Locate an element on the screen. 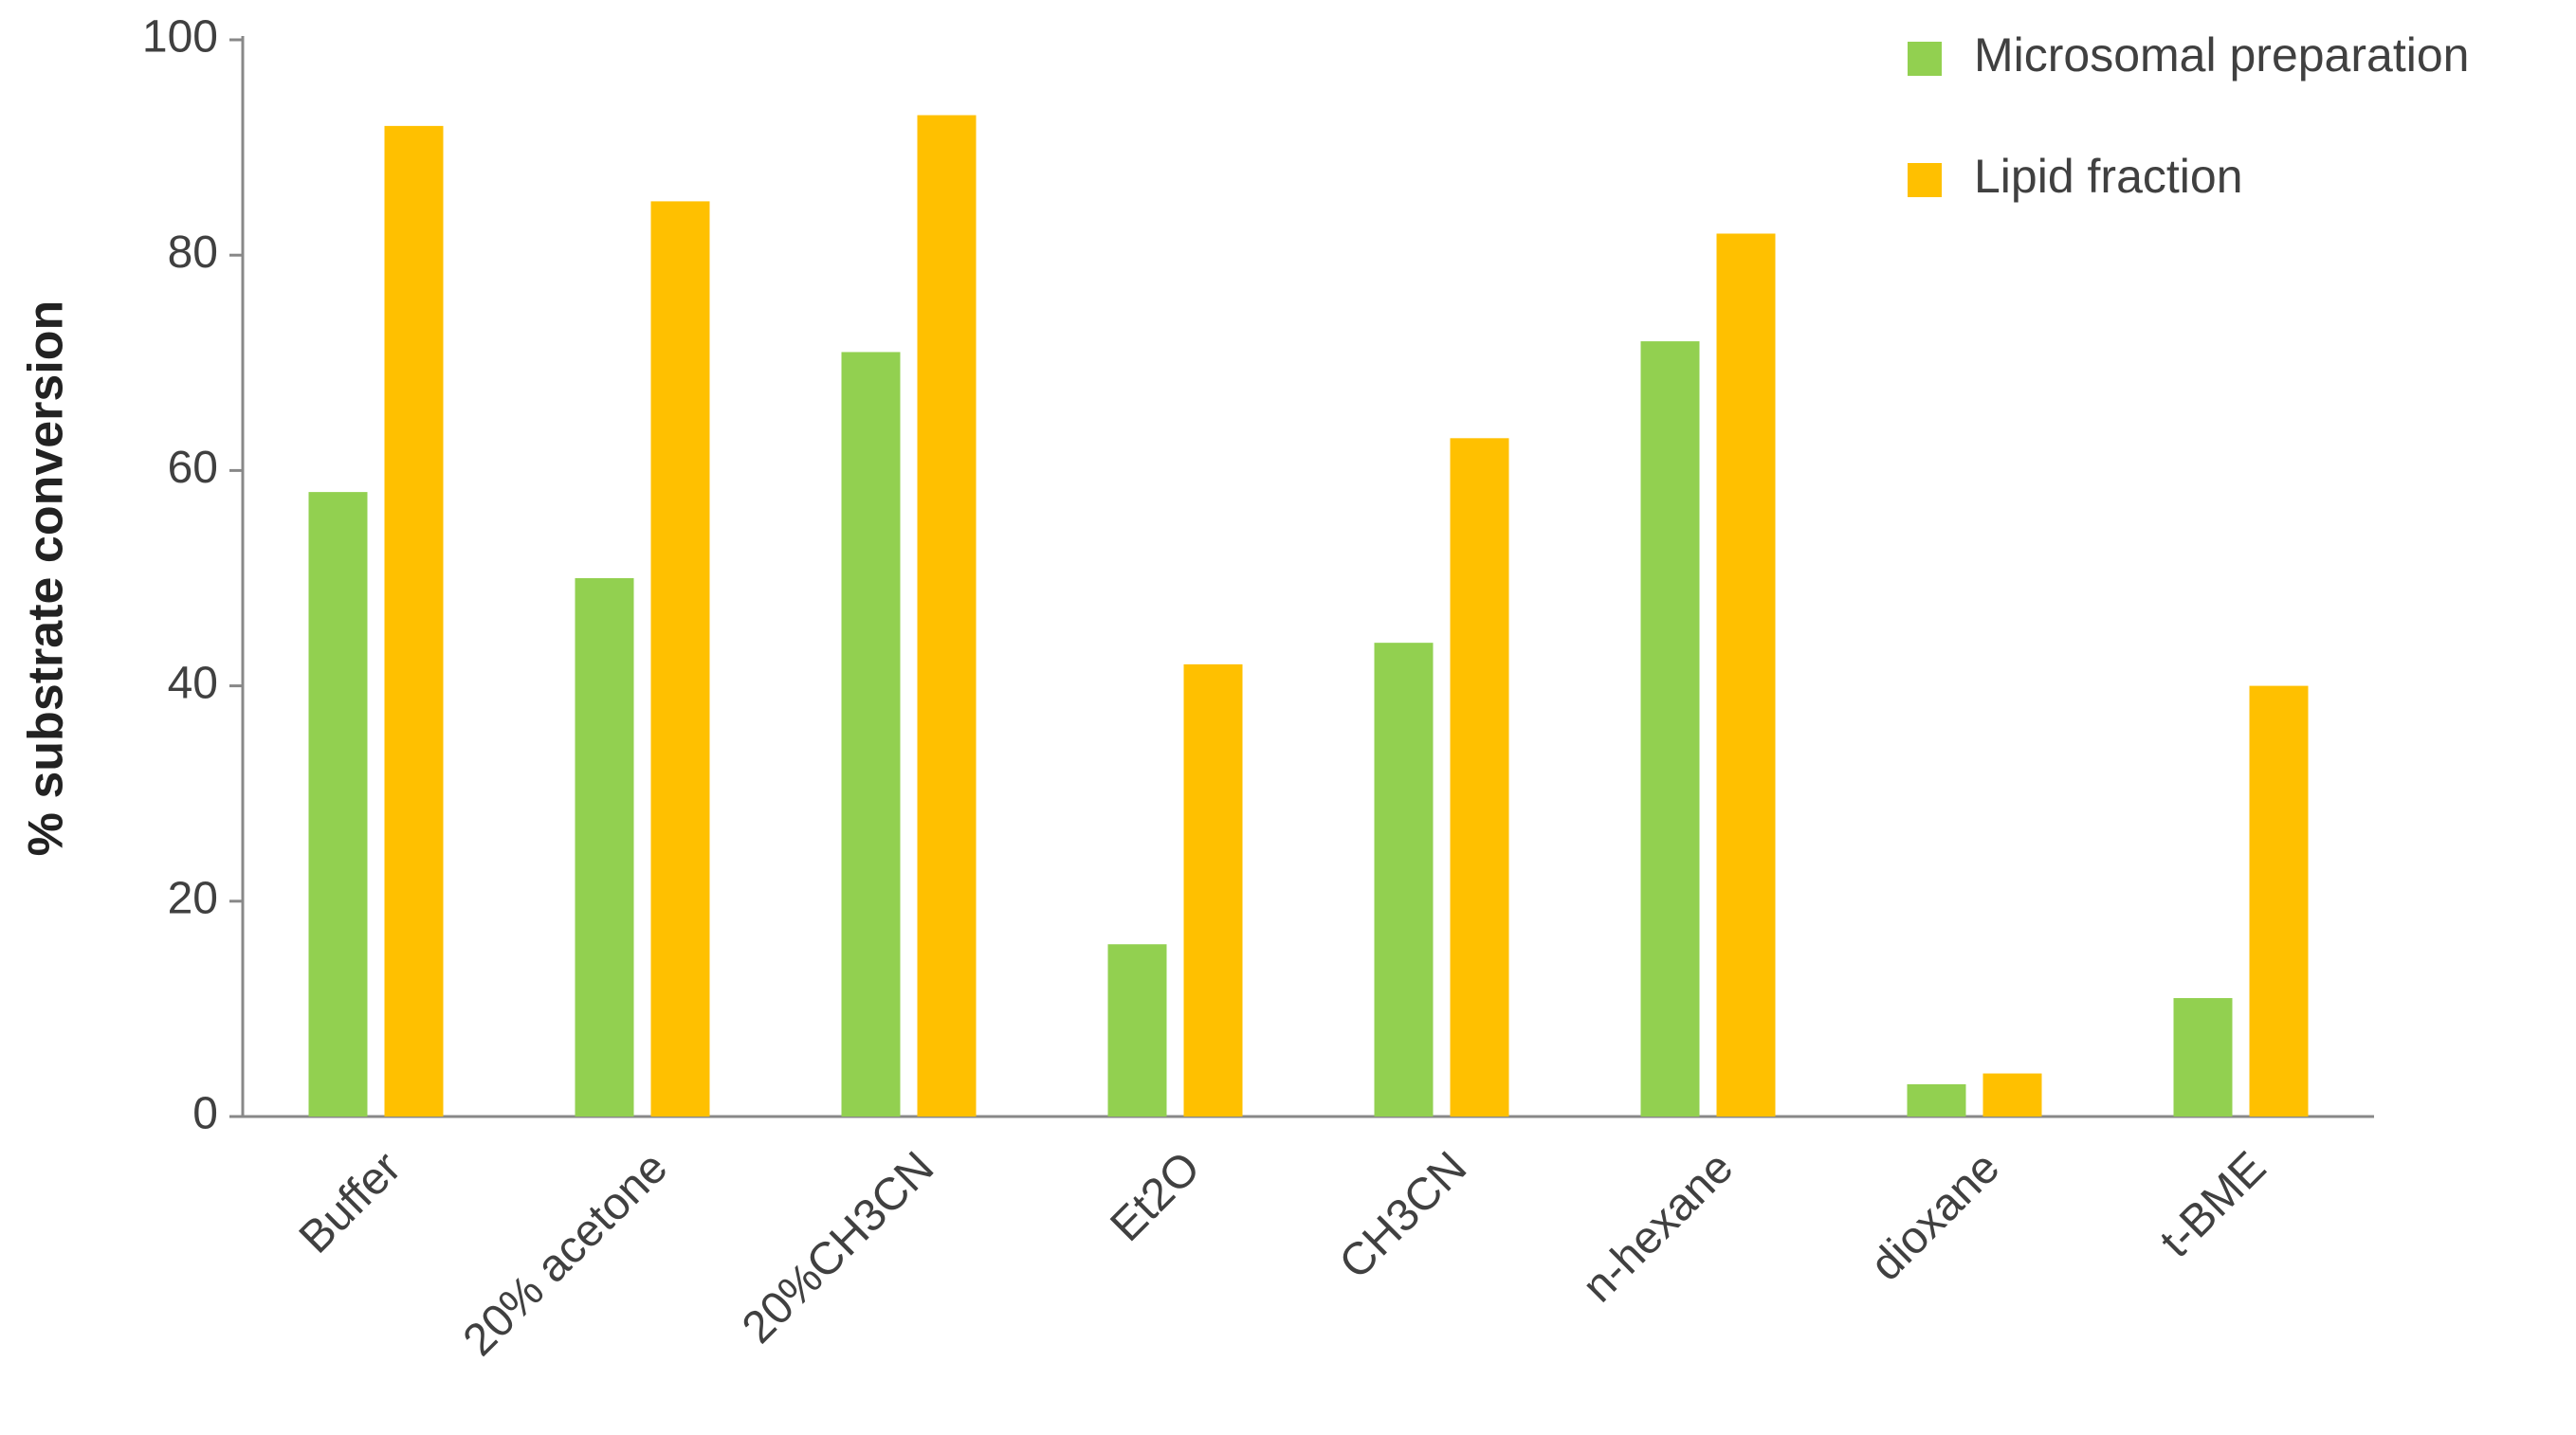  legend-label: Microsomal preparation is located at coordinates (2221, 55).